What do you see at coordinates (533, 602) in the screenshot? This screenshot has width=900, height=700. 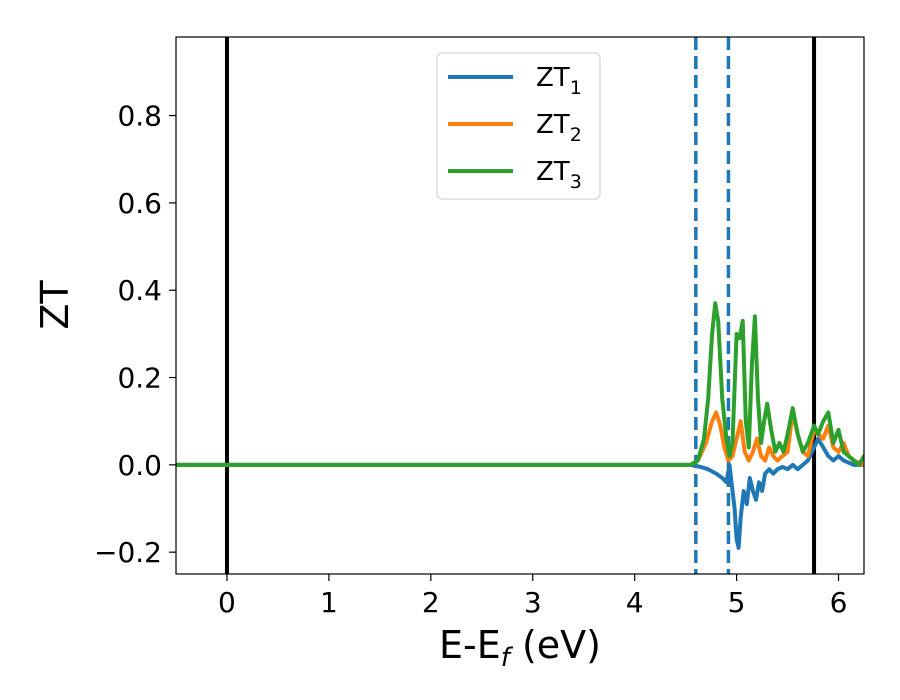 I see `x-tick-label: 3` at bounding box center [533, 602].